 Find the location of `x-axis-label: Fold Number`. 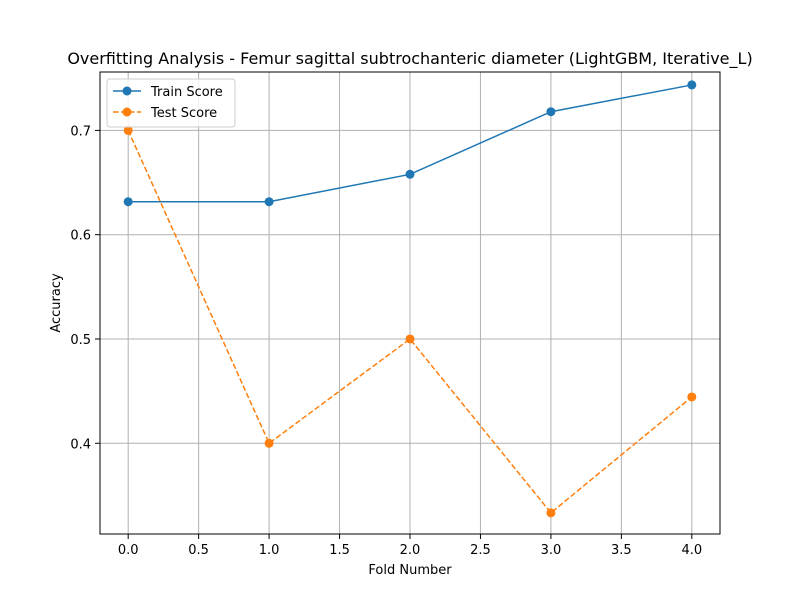

x-axis-label: Fold Number is located at coordinates (410, 570).